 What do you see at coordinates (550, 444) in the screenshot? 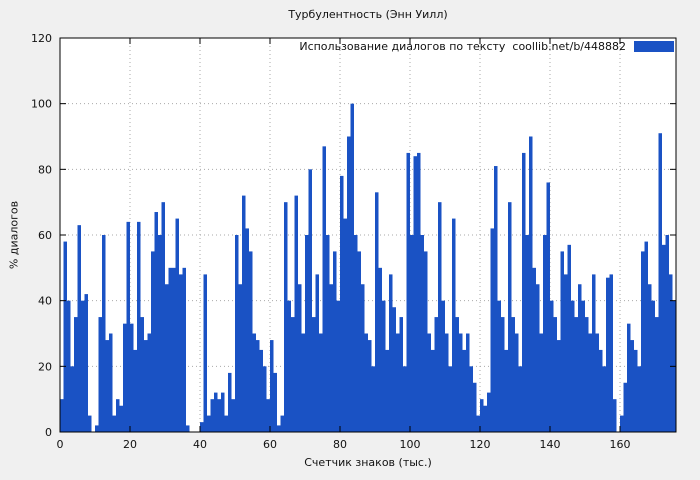
I see `svg-text: 140` at bounding box center [550, 444].